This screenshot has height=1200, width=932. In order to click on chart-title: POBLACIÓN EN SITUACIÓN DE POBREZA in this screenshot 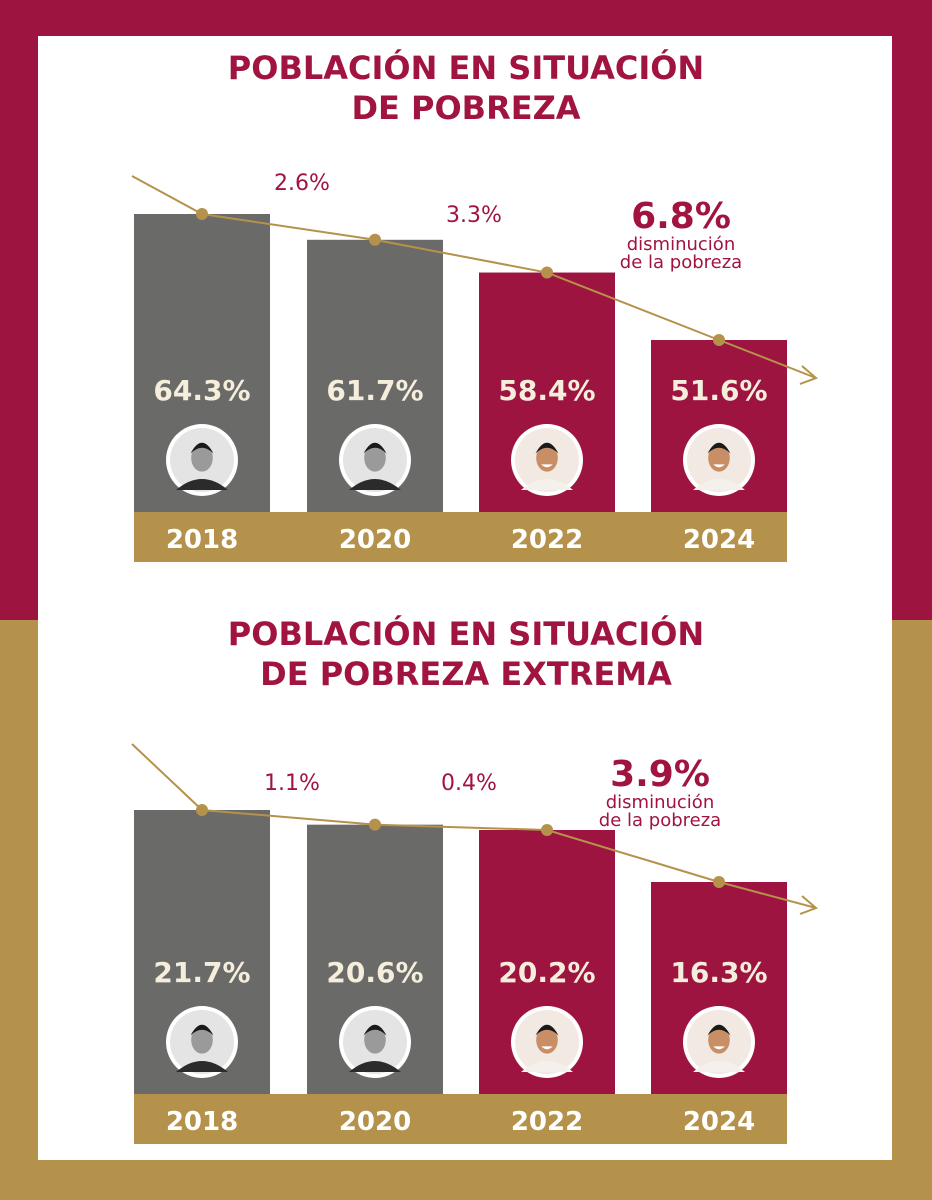, I will do `click(466, 88)`.